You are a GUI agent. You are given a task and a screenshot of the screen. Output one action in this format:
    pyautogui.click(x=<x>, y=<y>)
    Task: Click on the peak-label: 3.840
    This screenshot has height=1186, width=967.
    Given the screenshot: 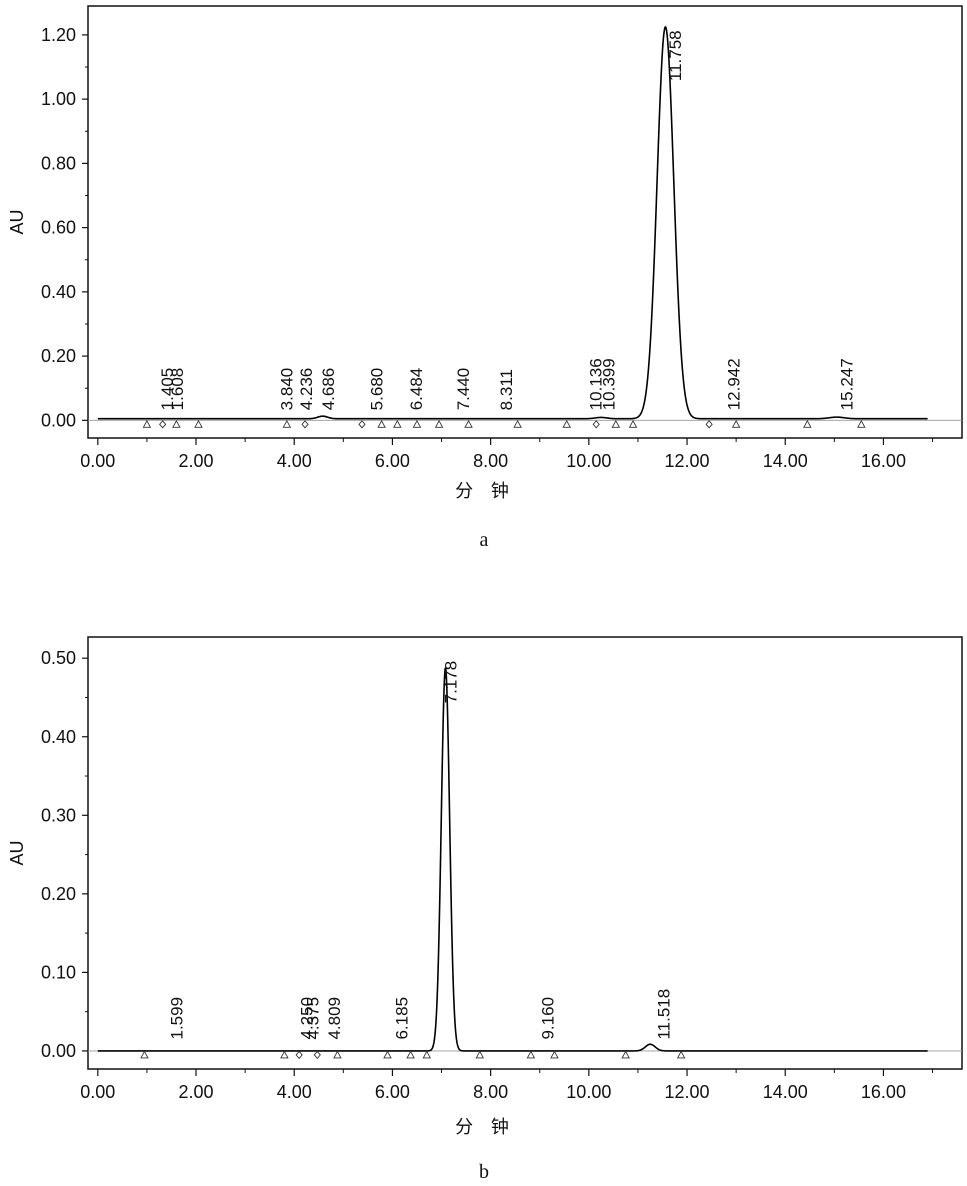 What is the action you would take?
    pyautogui.click(x=286, y=389)
    